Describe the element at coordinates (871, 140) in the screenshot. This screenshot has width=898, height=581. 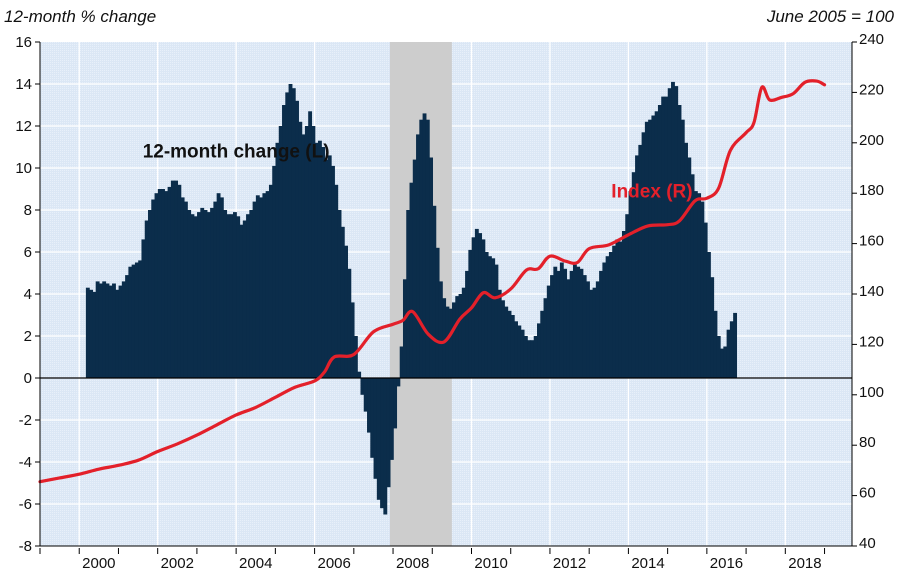
I see `right-tick-label: 200` at that location.